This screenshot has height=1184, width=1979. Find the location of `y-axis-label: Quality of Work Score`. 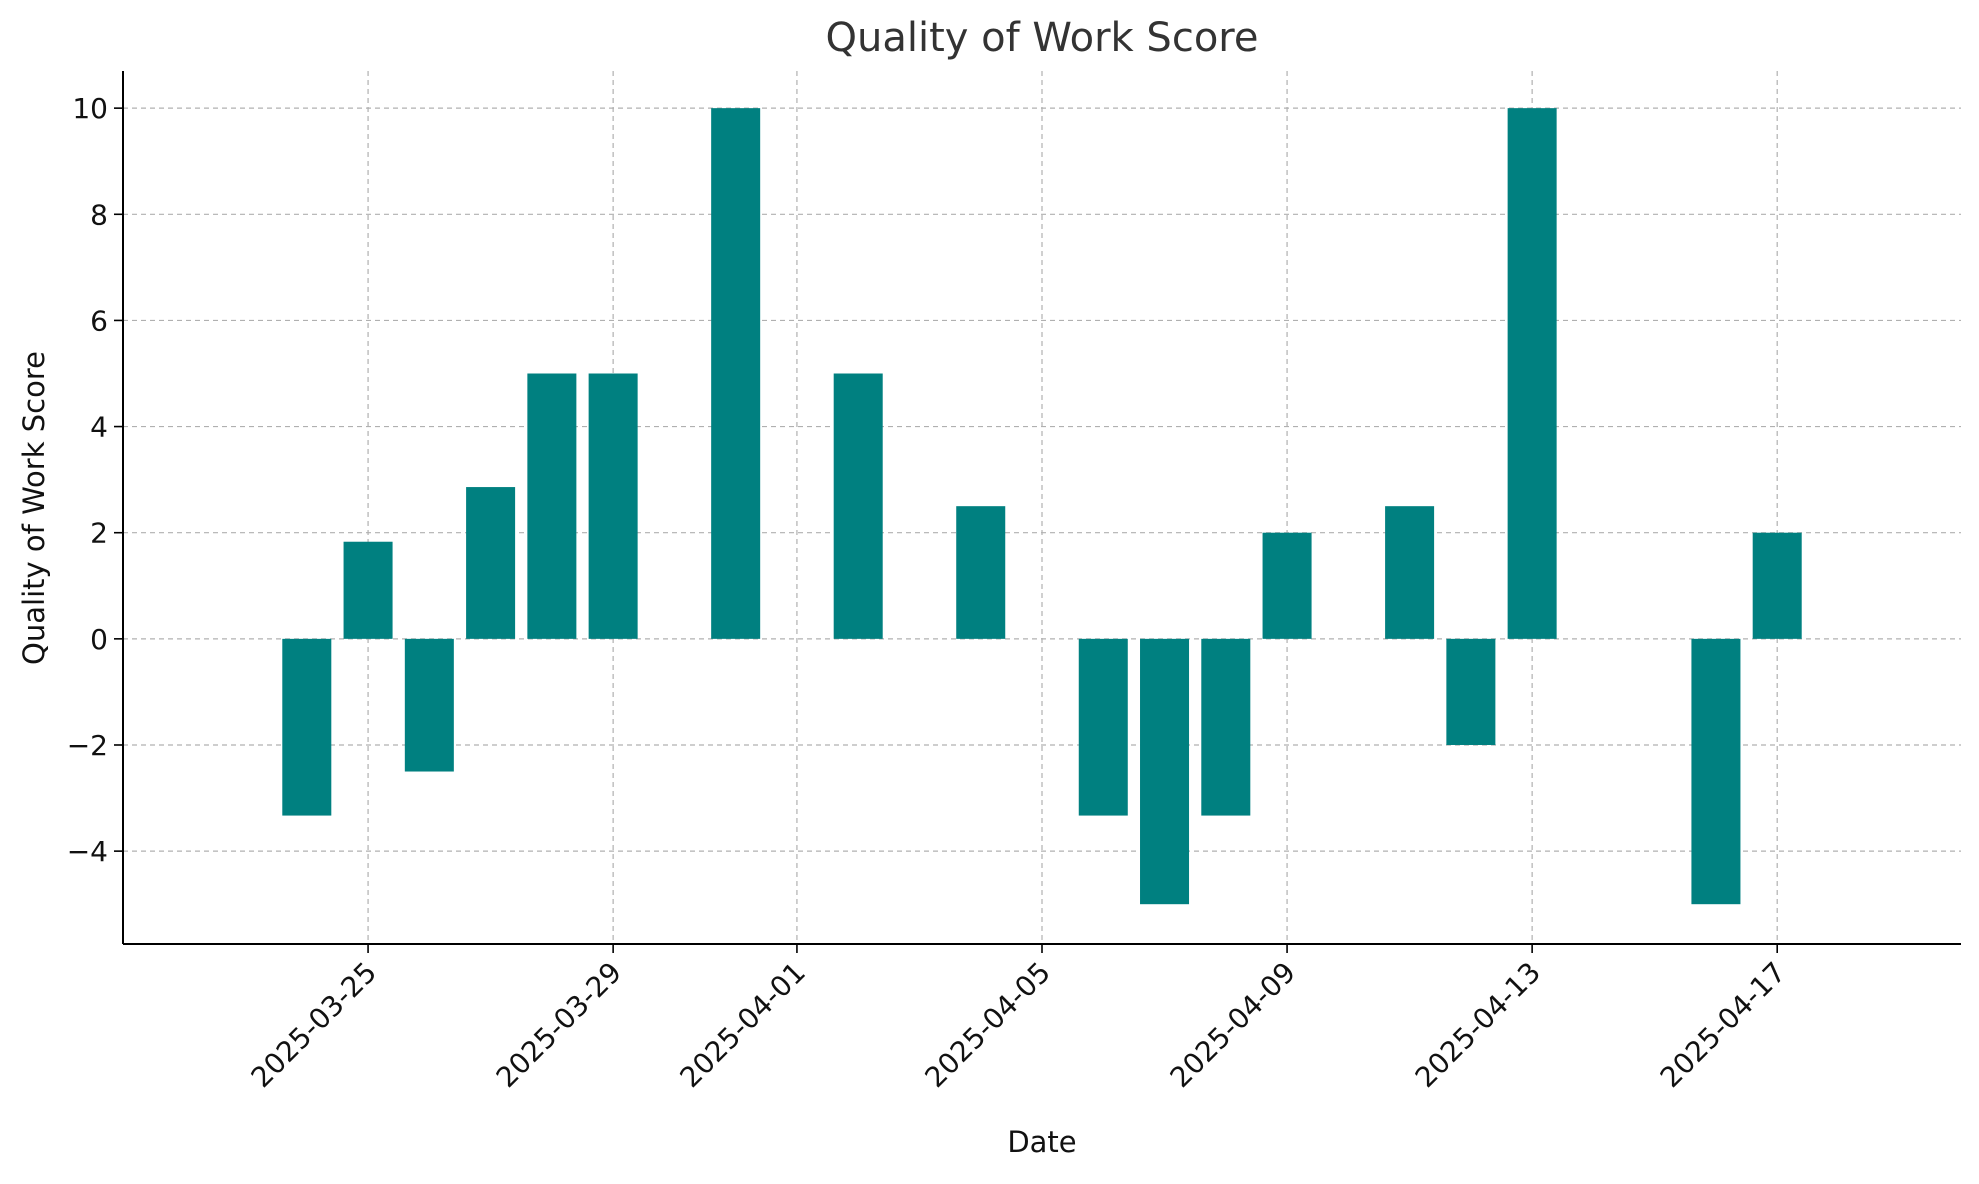

y-axis-label: Quality of Work Score is located at coordinates (34, 508).